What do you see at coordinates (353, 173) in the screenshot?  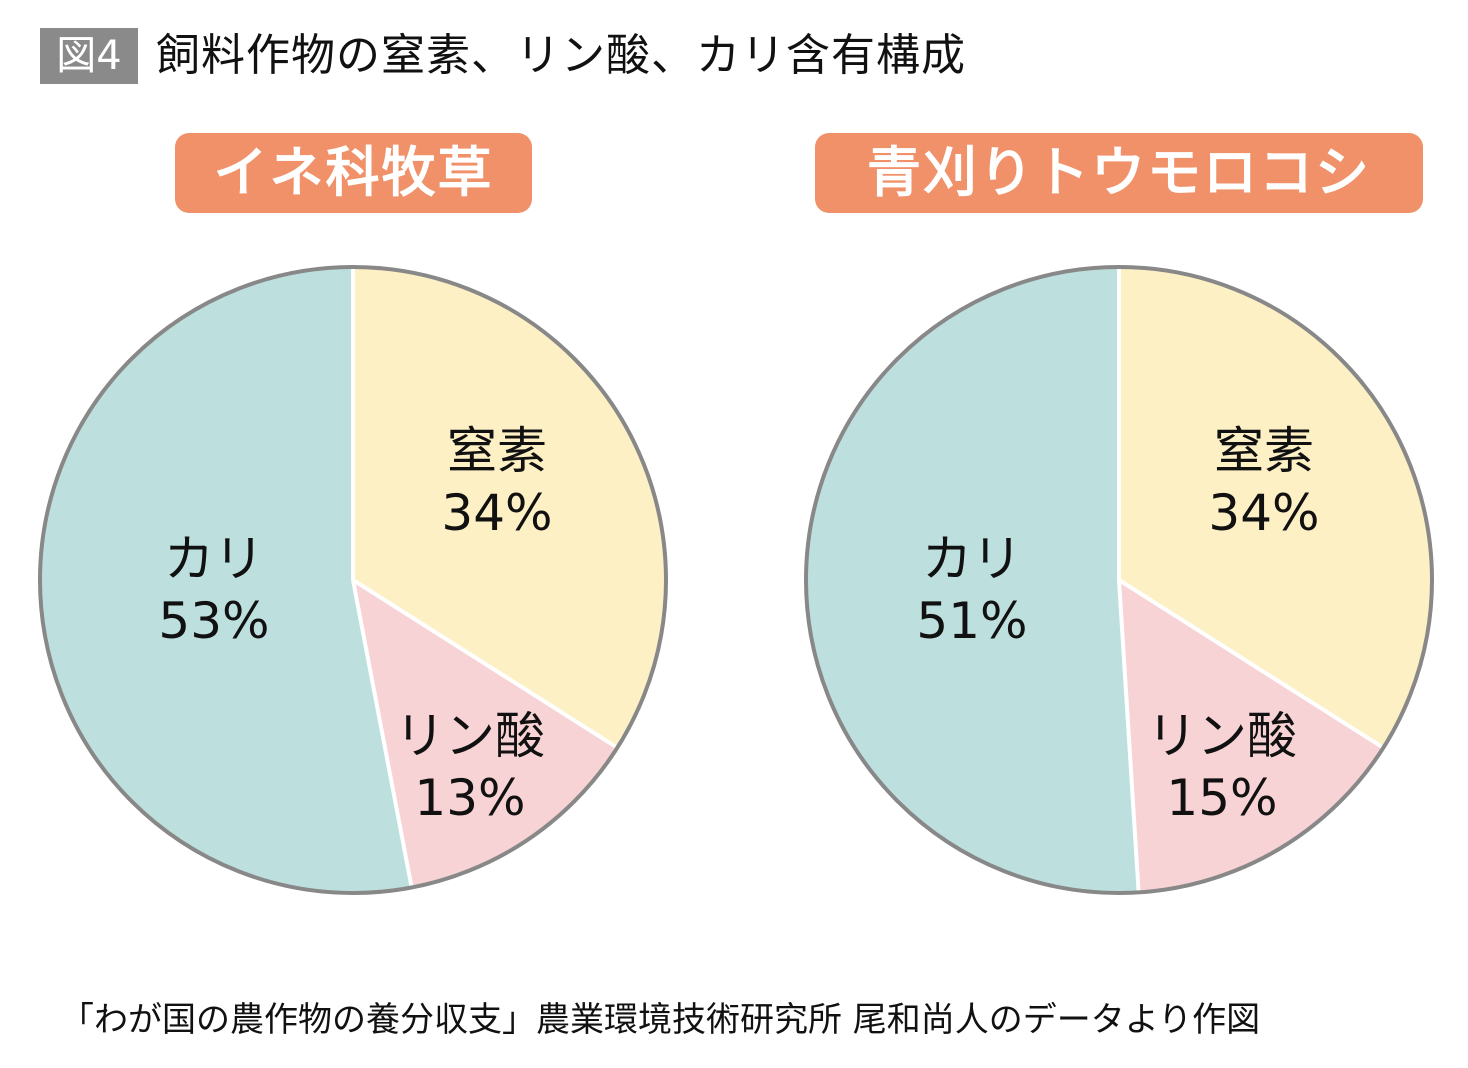 I see `pie-title-grass: イネ科牧草` at bounding box center [353, 173].